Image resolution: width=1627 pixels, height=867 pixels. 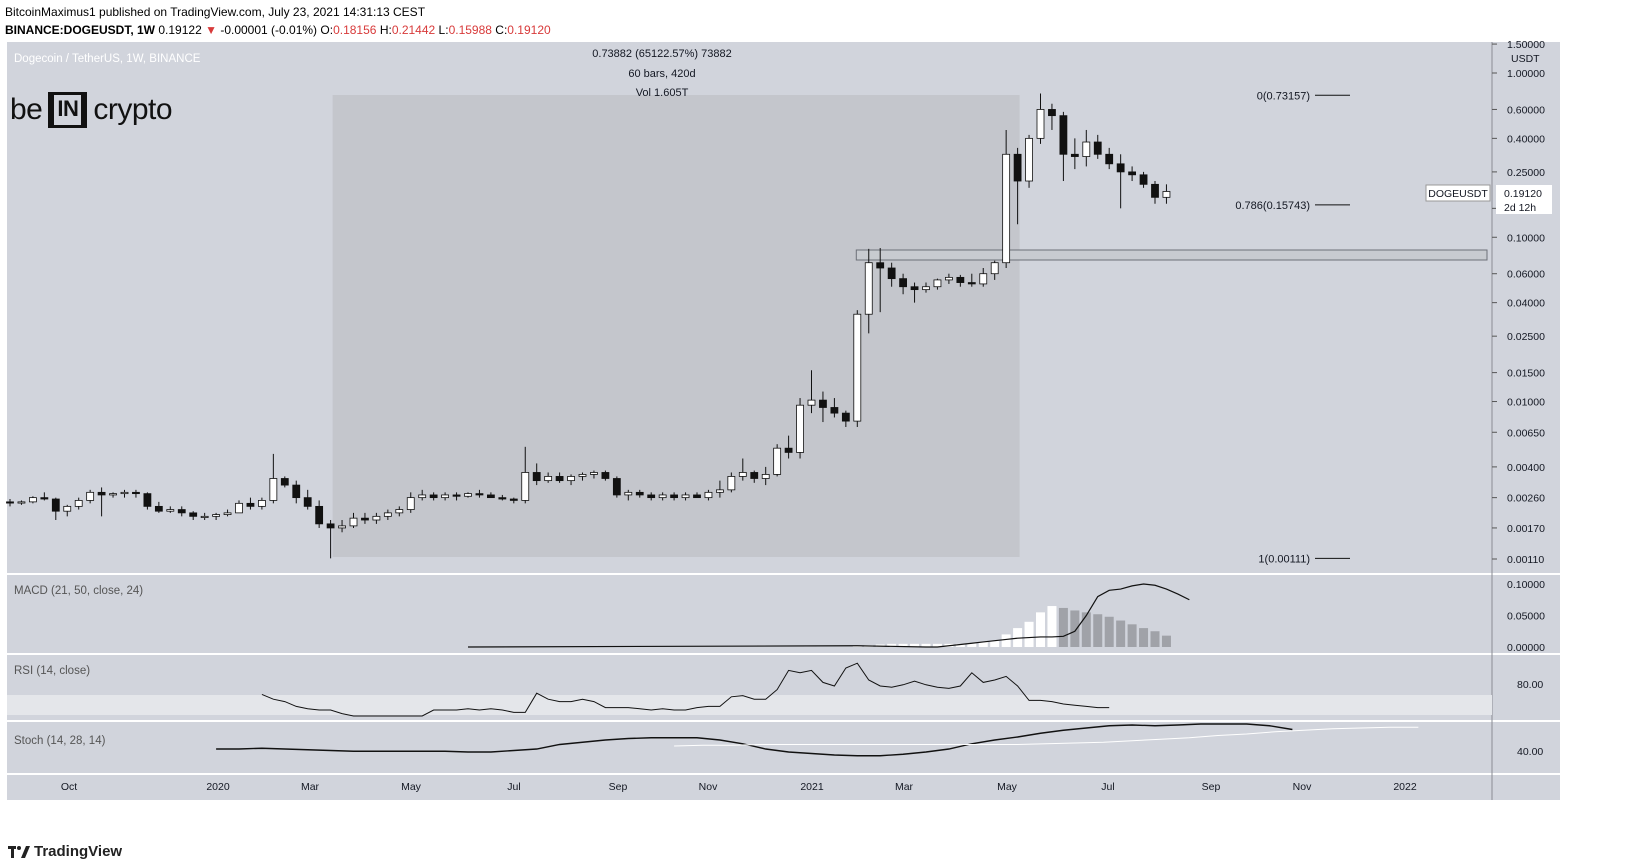 What do you see at coordinates (470, 30) in the screenshot?
I see `low-value: 0.15988` at bounding box center [470, 30].